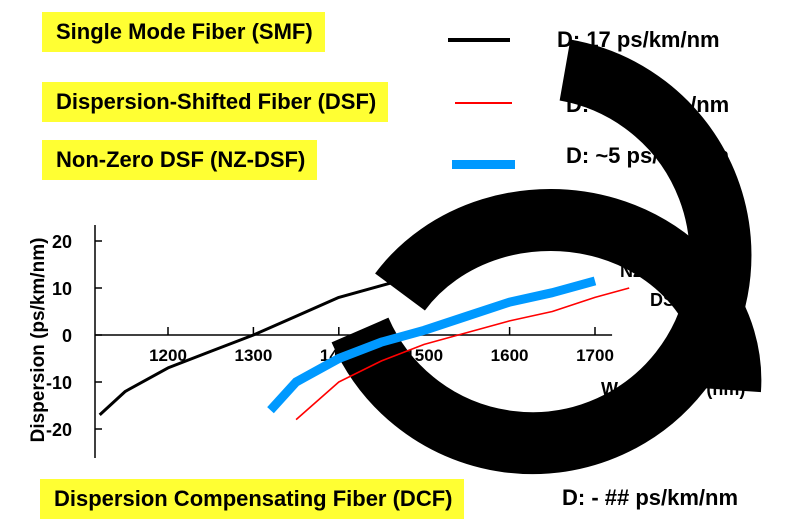 The width and height of the screenshot is (794, 522). I want to click on legend-label-nzdsf: Non-Zero DSF (NZ-DSF), so click(180, 160).